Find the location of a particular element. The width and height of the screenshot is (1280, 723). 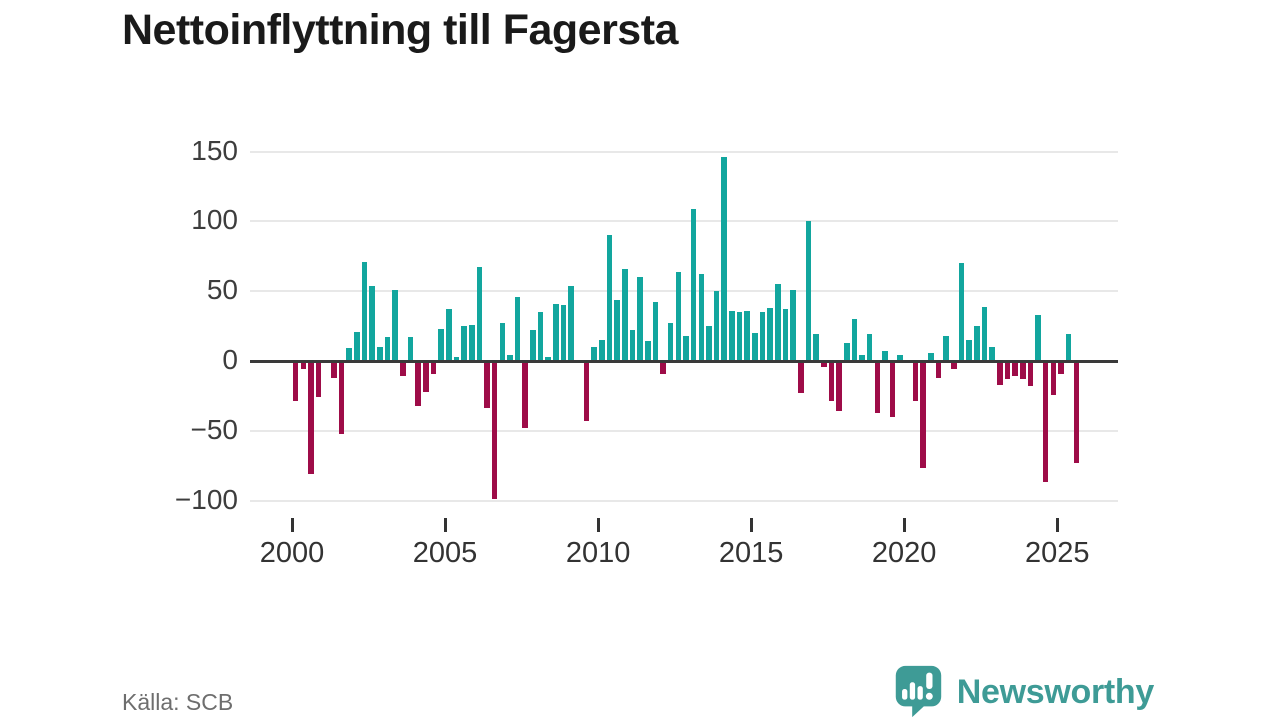

x-axis-year-label: 2015 is located at coordinates (751, 553).